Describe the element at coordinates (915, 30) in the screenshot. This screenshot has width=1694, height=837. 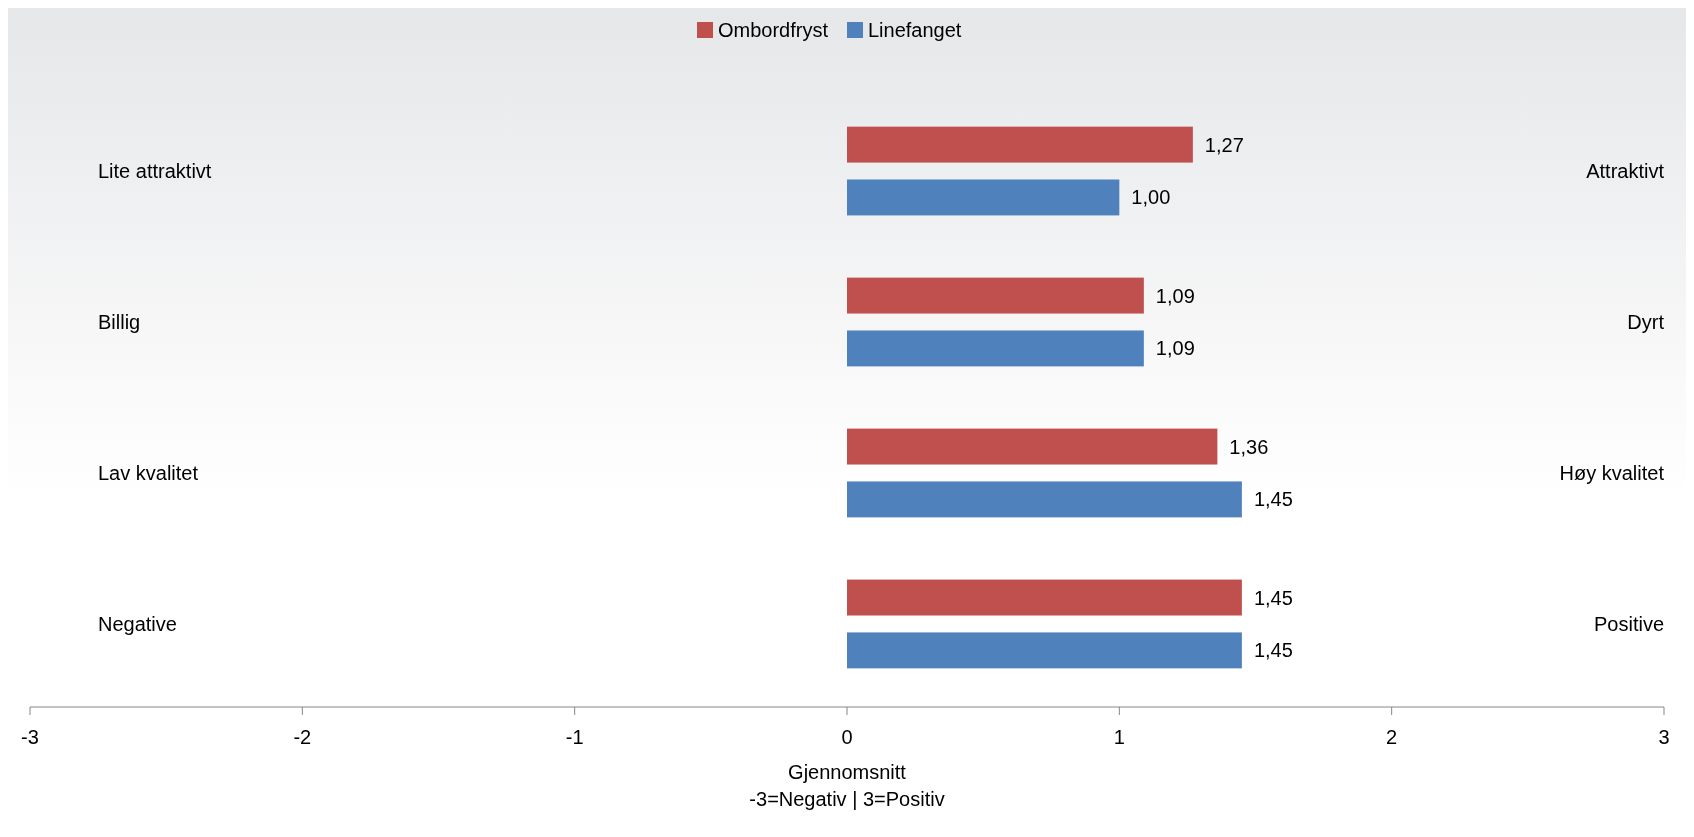
I see `legend-label: Linefanget` at that location.